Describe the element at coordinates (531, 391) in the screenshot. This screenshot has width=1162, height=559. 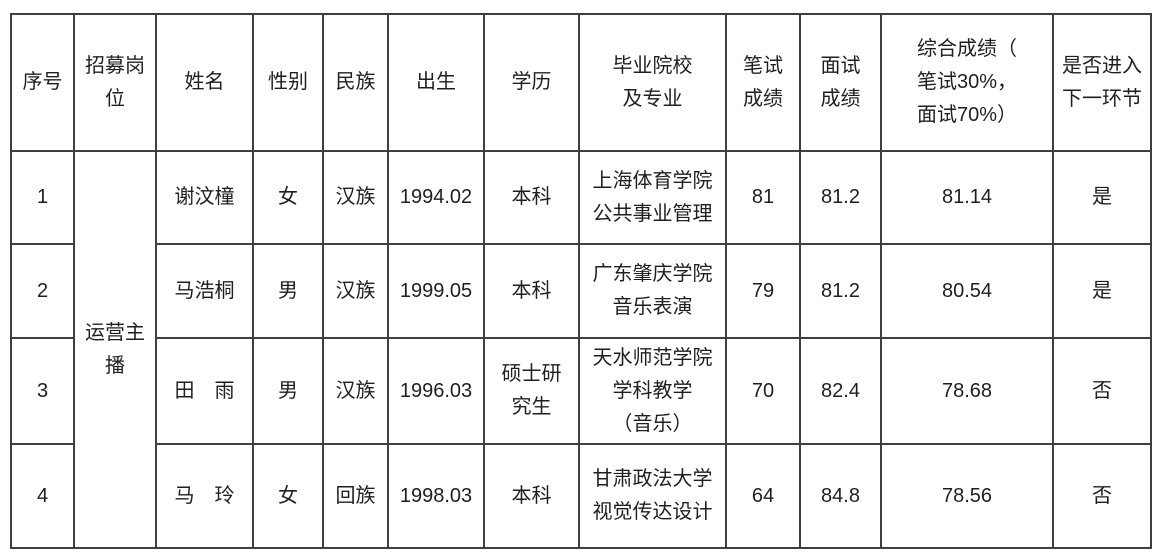
I see `cell-education: 硕士研 究生` at that location.